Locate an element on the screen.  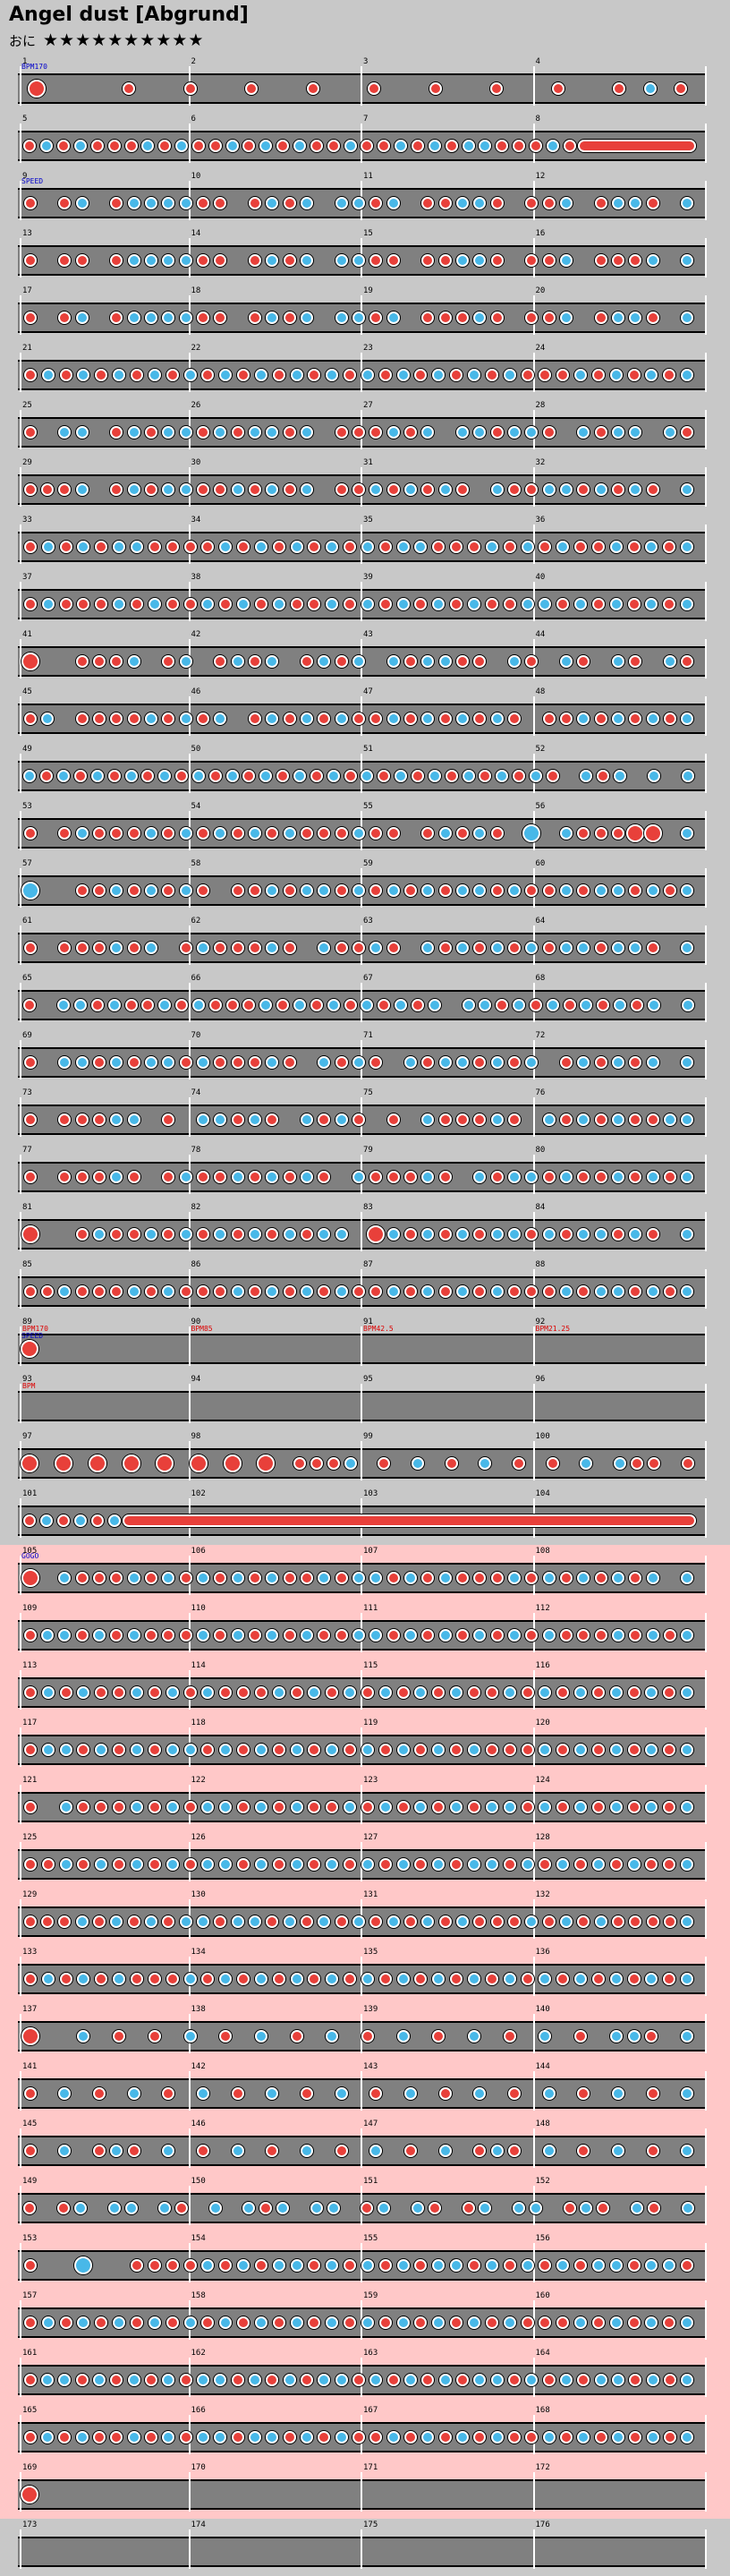
chart-row: 125 126 127 128 is located at coordinates (365, 1860).